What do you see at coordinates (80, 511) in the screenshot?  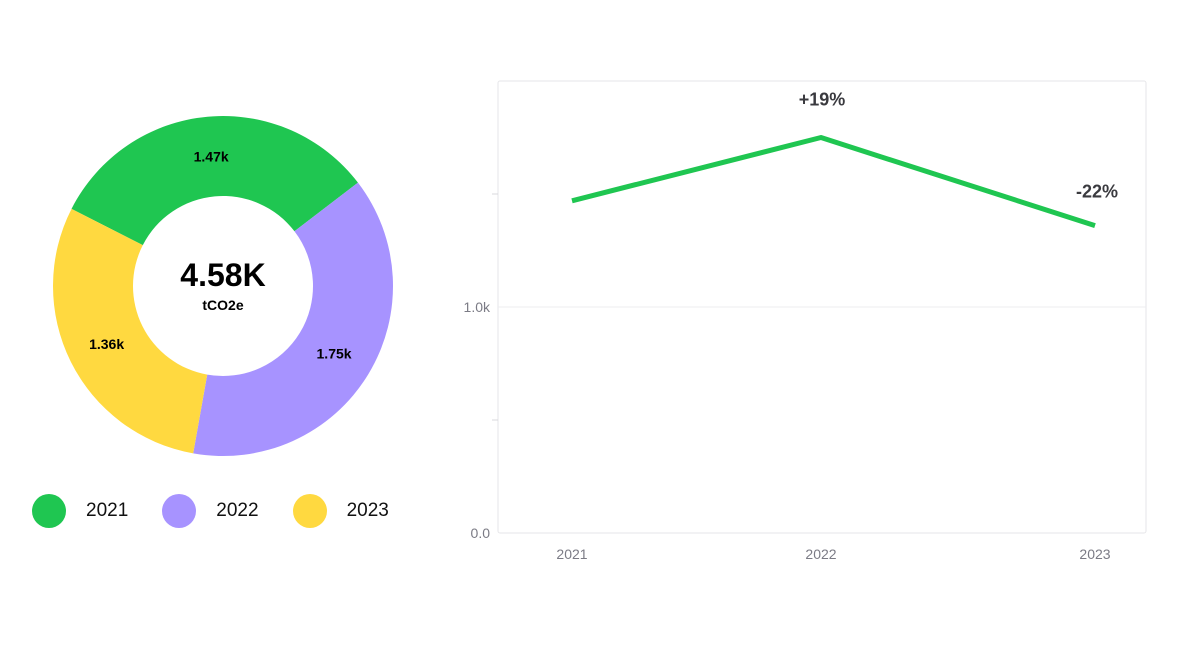 I see `legend-item-2021: 2021` at bounding box center [80, 511].